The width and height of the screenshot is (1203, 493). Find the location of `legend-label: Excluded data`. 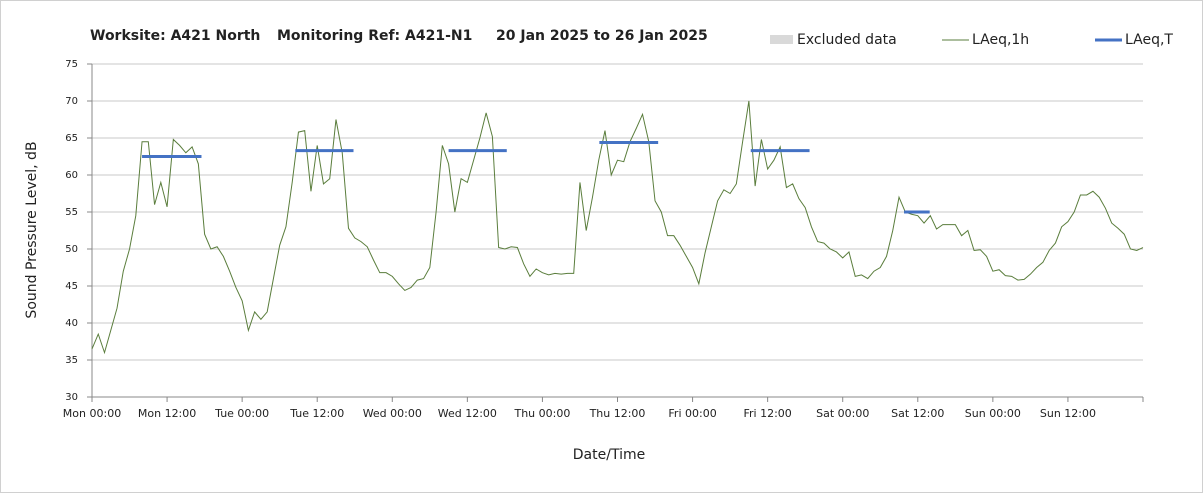

legend-label: Excluded data is located at coordinates (847, 40).